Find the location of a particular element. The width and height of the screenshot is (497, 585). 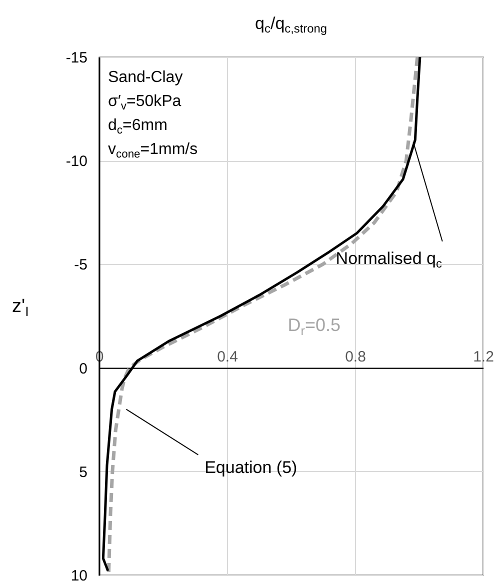

y-tick-label: 0 is located at coordinates (83, 369).